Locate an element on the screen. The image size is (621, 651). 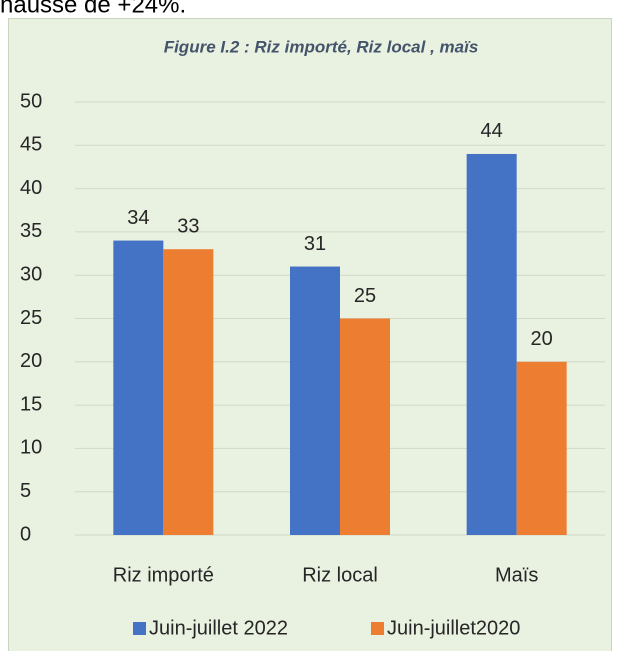
x-tick-label: Maïs is located at coordinates (516, 575).